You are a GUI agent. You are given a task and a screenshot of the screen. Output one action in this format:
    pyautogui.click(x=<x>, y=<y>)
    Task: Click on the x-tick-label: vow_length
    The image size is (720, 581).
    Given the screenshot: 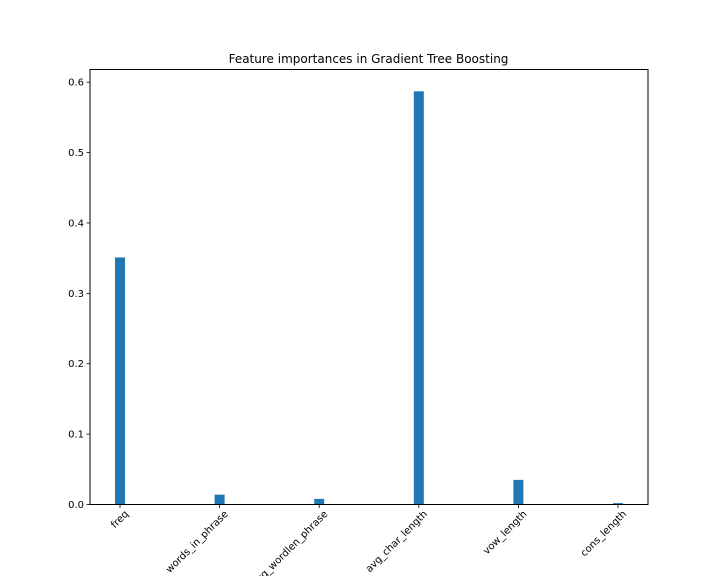 What is the action you would take?
    pyautogui.click(x=505, y=533)
    